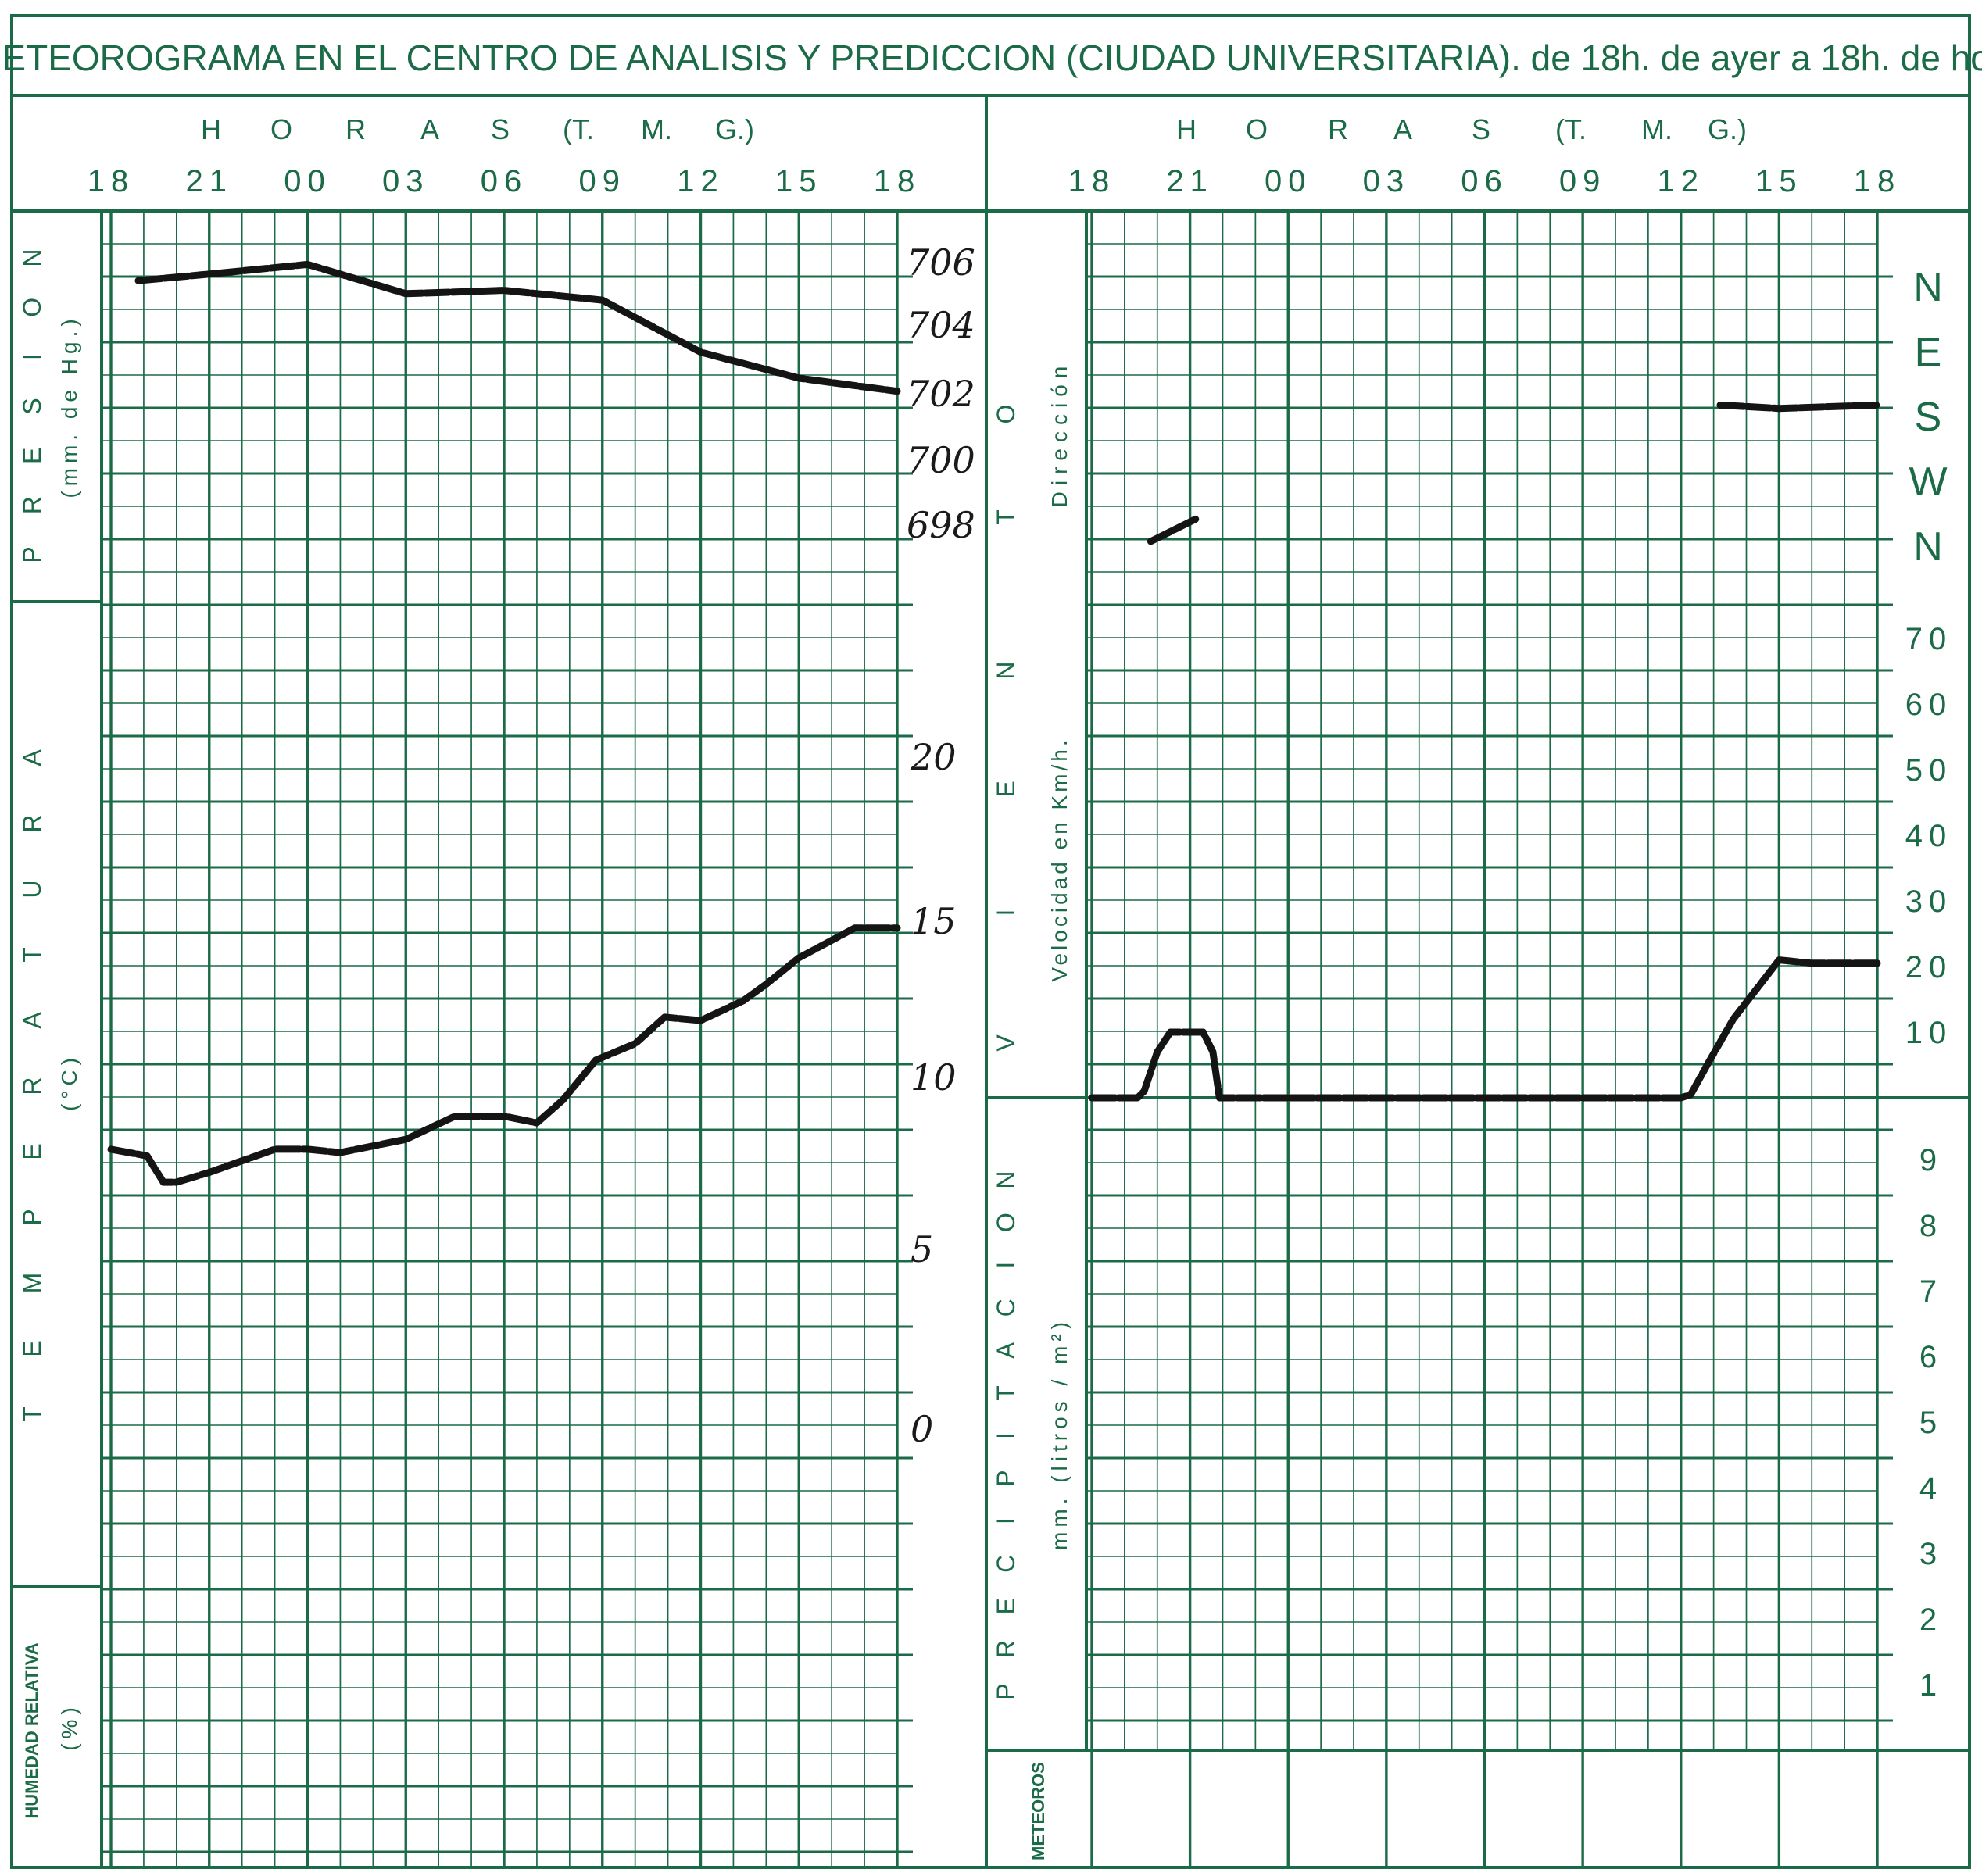  I want to click on speed-tick: 20, so click(1929, 967).